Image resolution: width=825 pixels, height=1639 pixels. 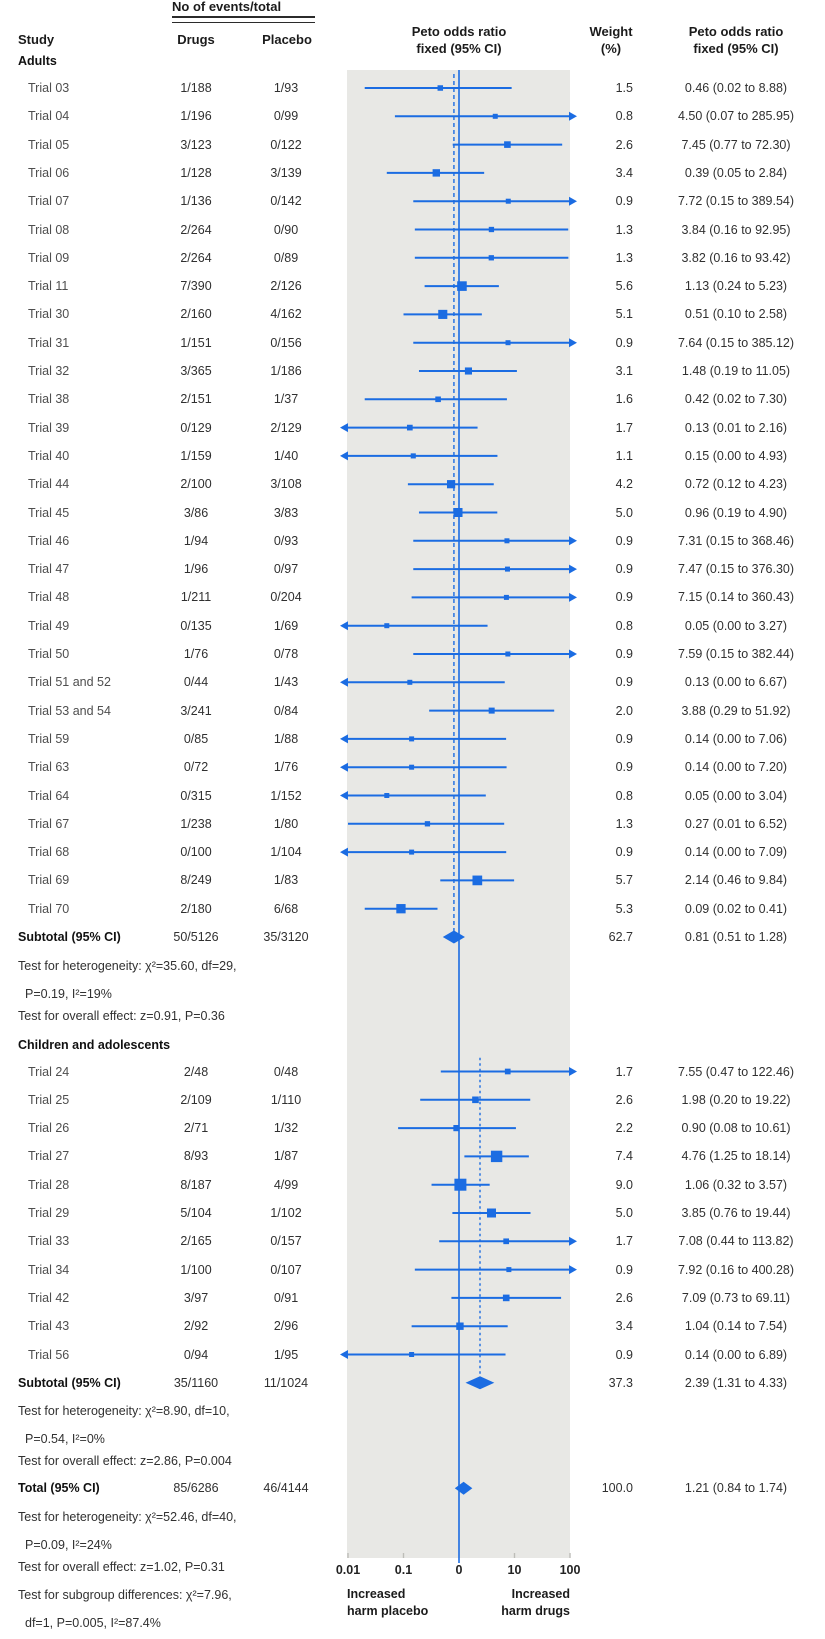 What do you see at coordinates (736, 512) in the screenshot?
I see `or-ci-text-trial-45: 0.96 (0.19 to 4.90)` at bounding box center [736, 512].